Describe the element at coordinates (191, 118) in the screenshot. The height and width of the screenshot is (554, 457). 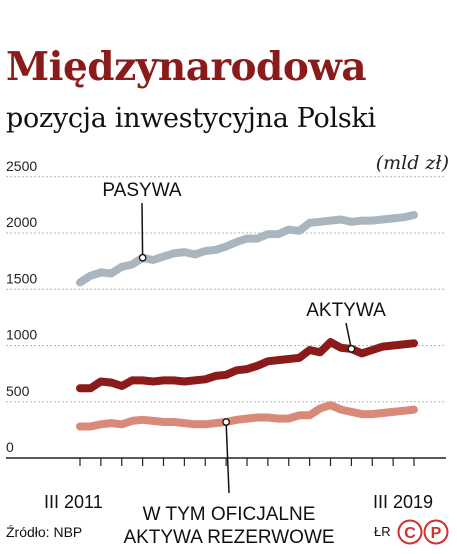
I see `chart-subtitle: pozycja inwestycyjna Polski` at that location.